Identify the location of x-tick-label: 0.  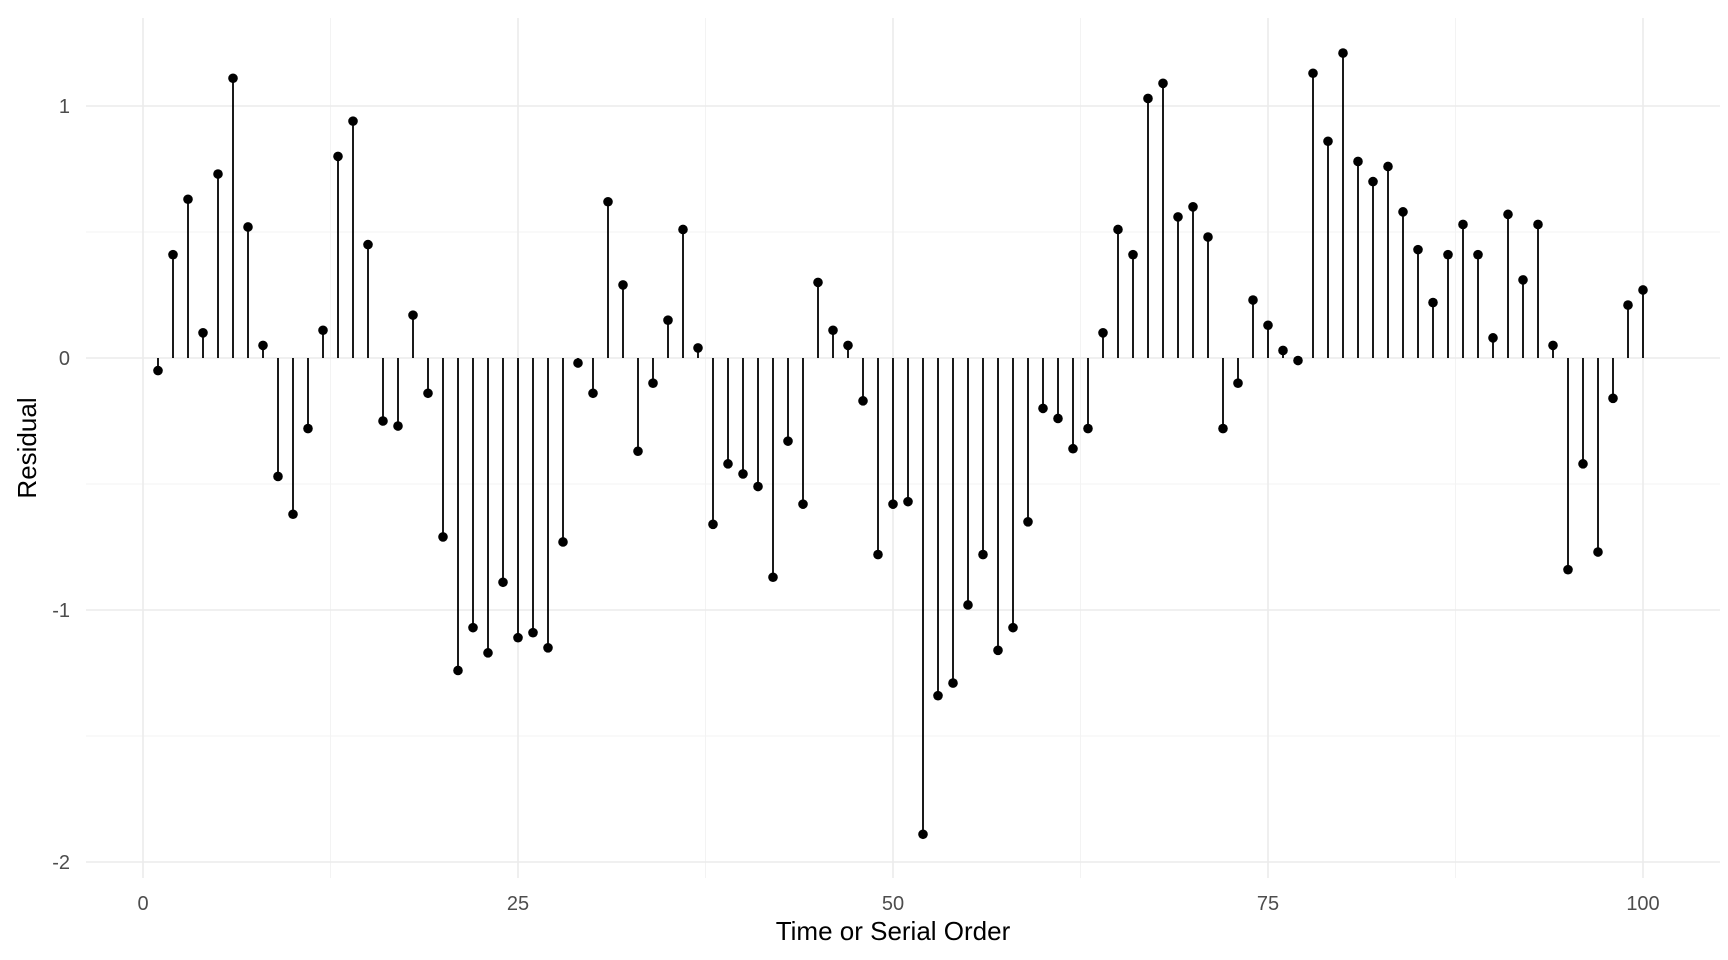
(142, 904).